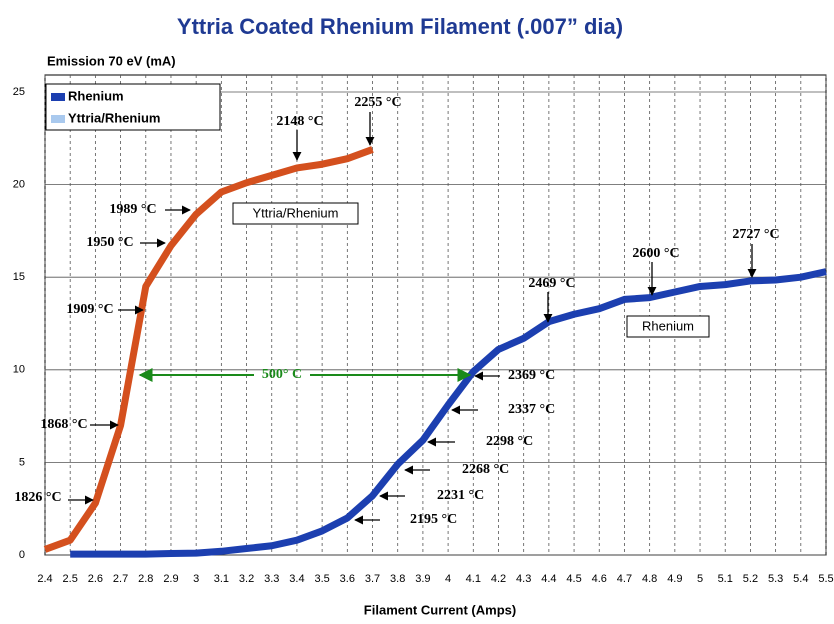 Image resolution: width=834 pixels, height=624 pixels. I want to click on x-tick-label: 3.1, so click(221, 579).